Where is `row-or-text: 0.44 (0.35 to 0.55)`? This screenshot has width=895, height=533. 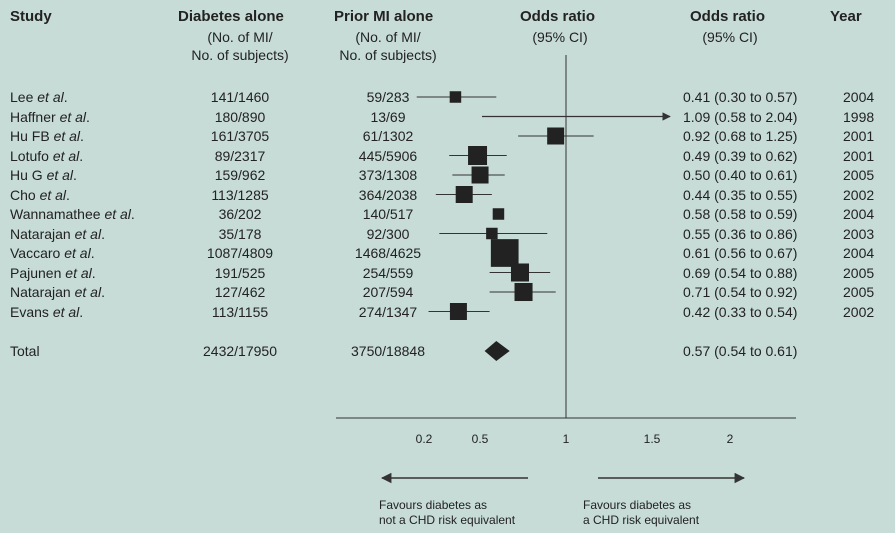
row-or-text: 0.44 (0.35 to 0.55) is located at coordinates (740, 195).